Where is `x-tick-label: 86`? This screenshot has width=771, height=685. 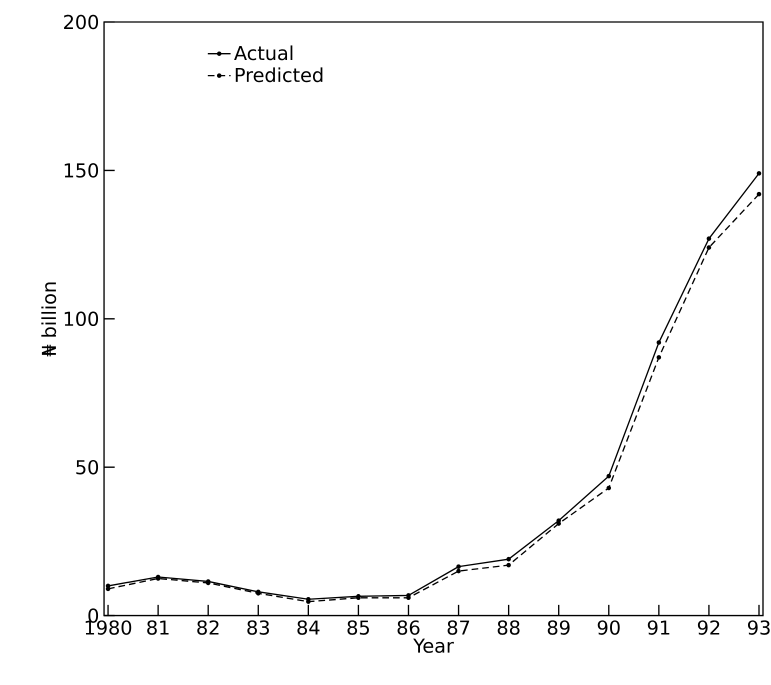
x-tick-label: 86 is located at coordinates (409, 627).